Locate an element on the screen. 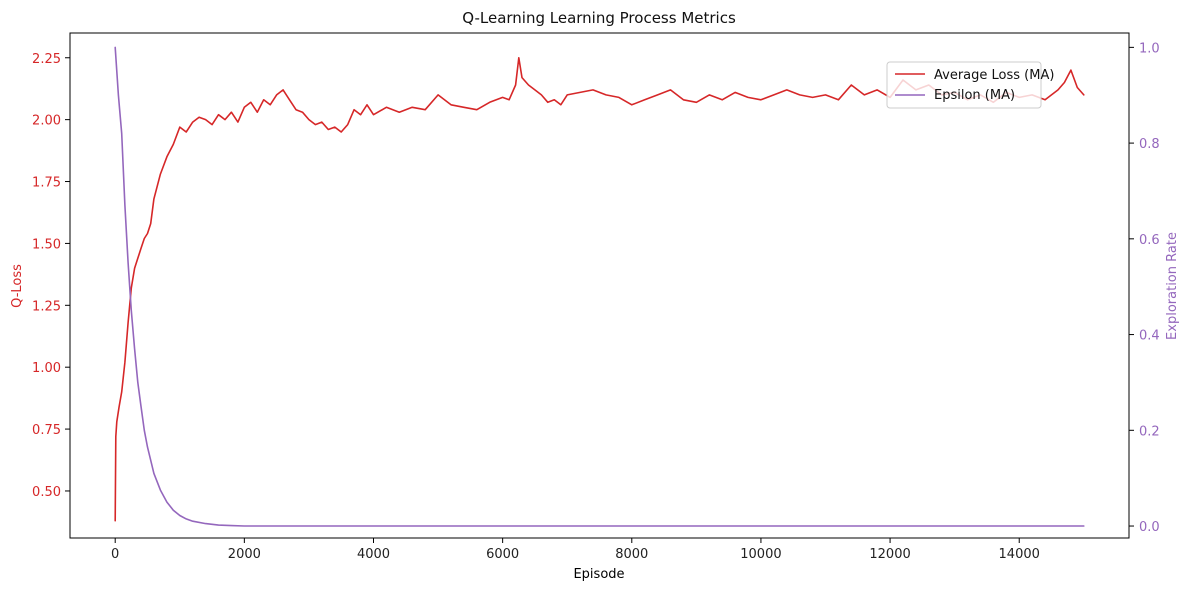 This screenshot has height=590, width=1189. legend-label-average-loss: Average Loss (MA) is located at coordinates (994, 75).